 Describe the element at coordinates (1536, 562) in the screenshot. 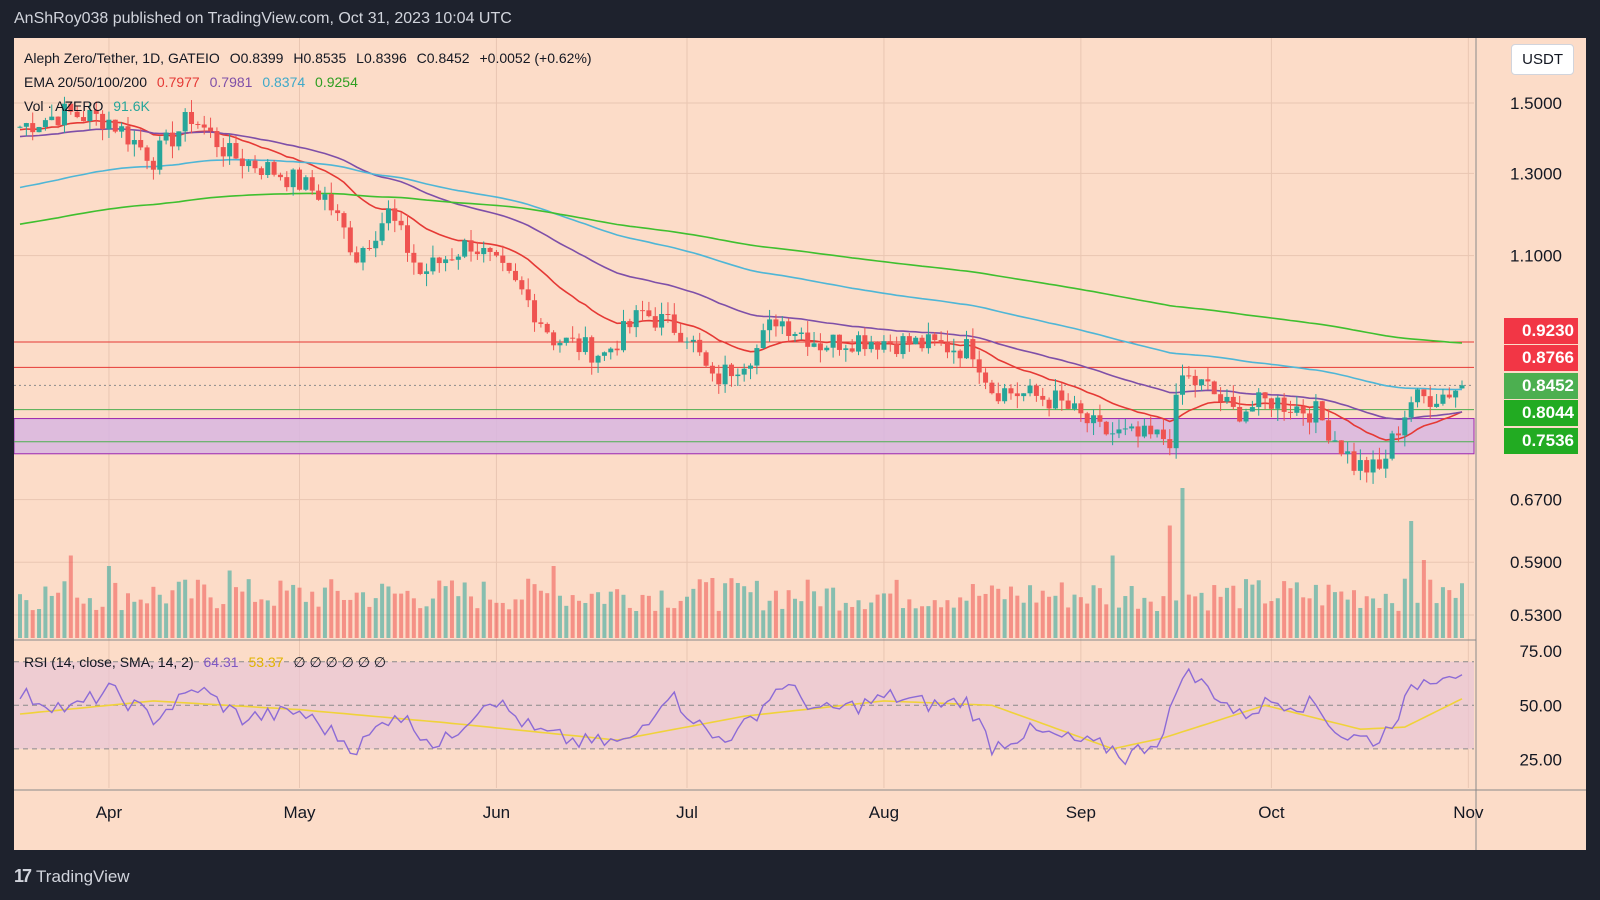

I see `price-tick-0.5900: 0.5900` at that location.